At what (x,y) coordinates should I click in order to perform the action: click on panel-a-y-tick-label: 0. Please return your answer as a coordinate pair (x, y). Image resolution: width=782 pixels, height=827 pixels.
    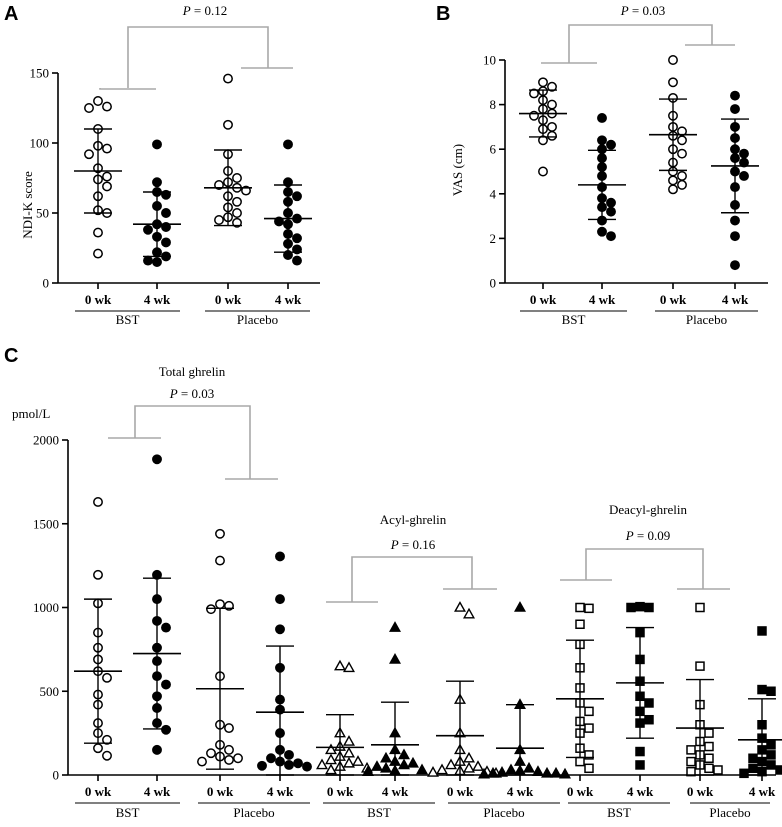
    Looking at the image, I should click on (46, 283).